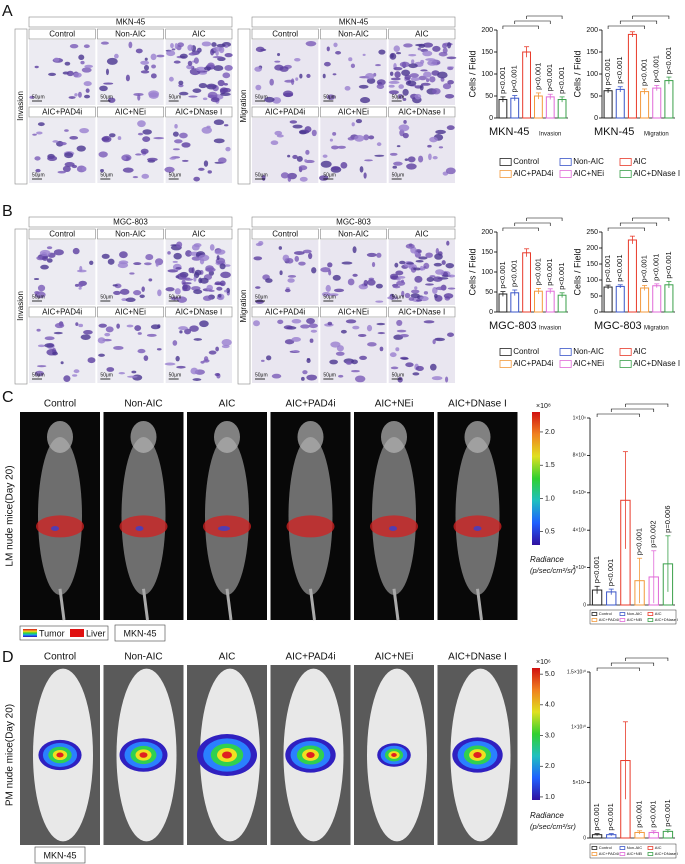 This screenshot has height=864, width=685. What do you see at coordinates (592, 232) in the screenshot?
I see `y-tick-label: 250` at bounding box center [592, 232].